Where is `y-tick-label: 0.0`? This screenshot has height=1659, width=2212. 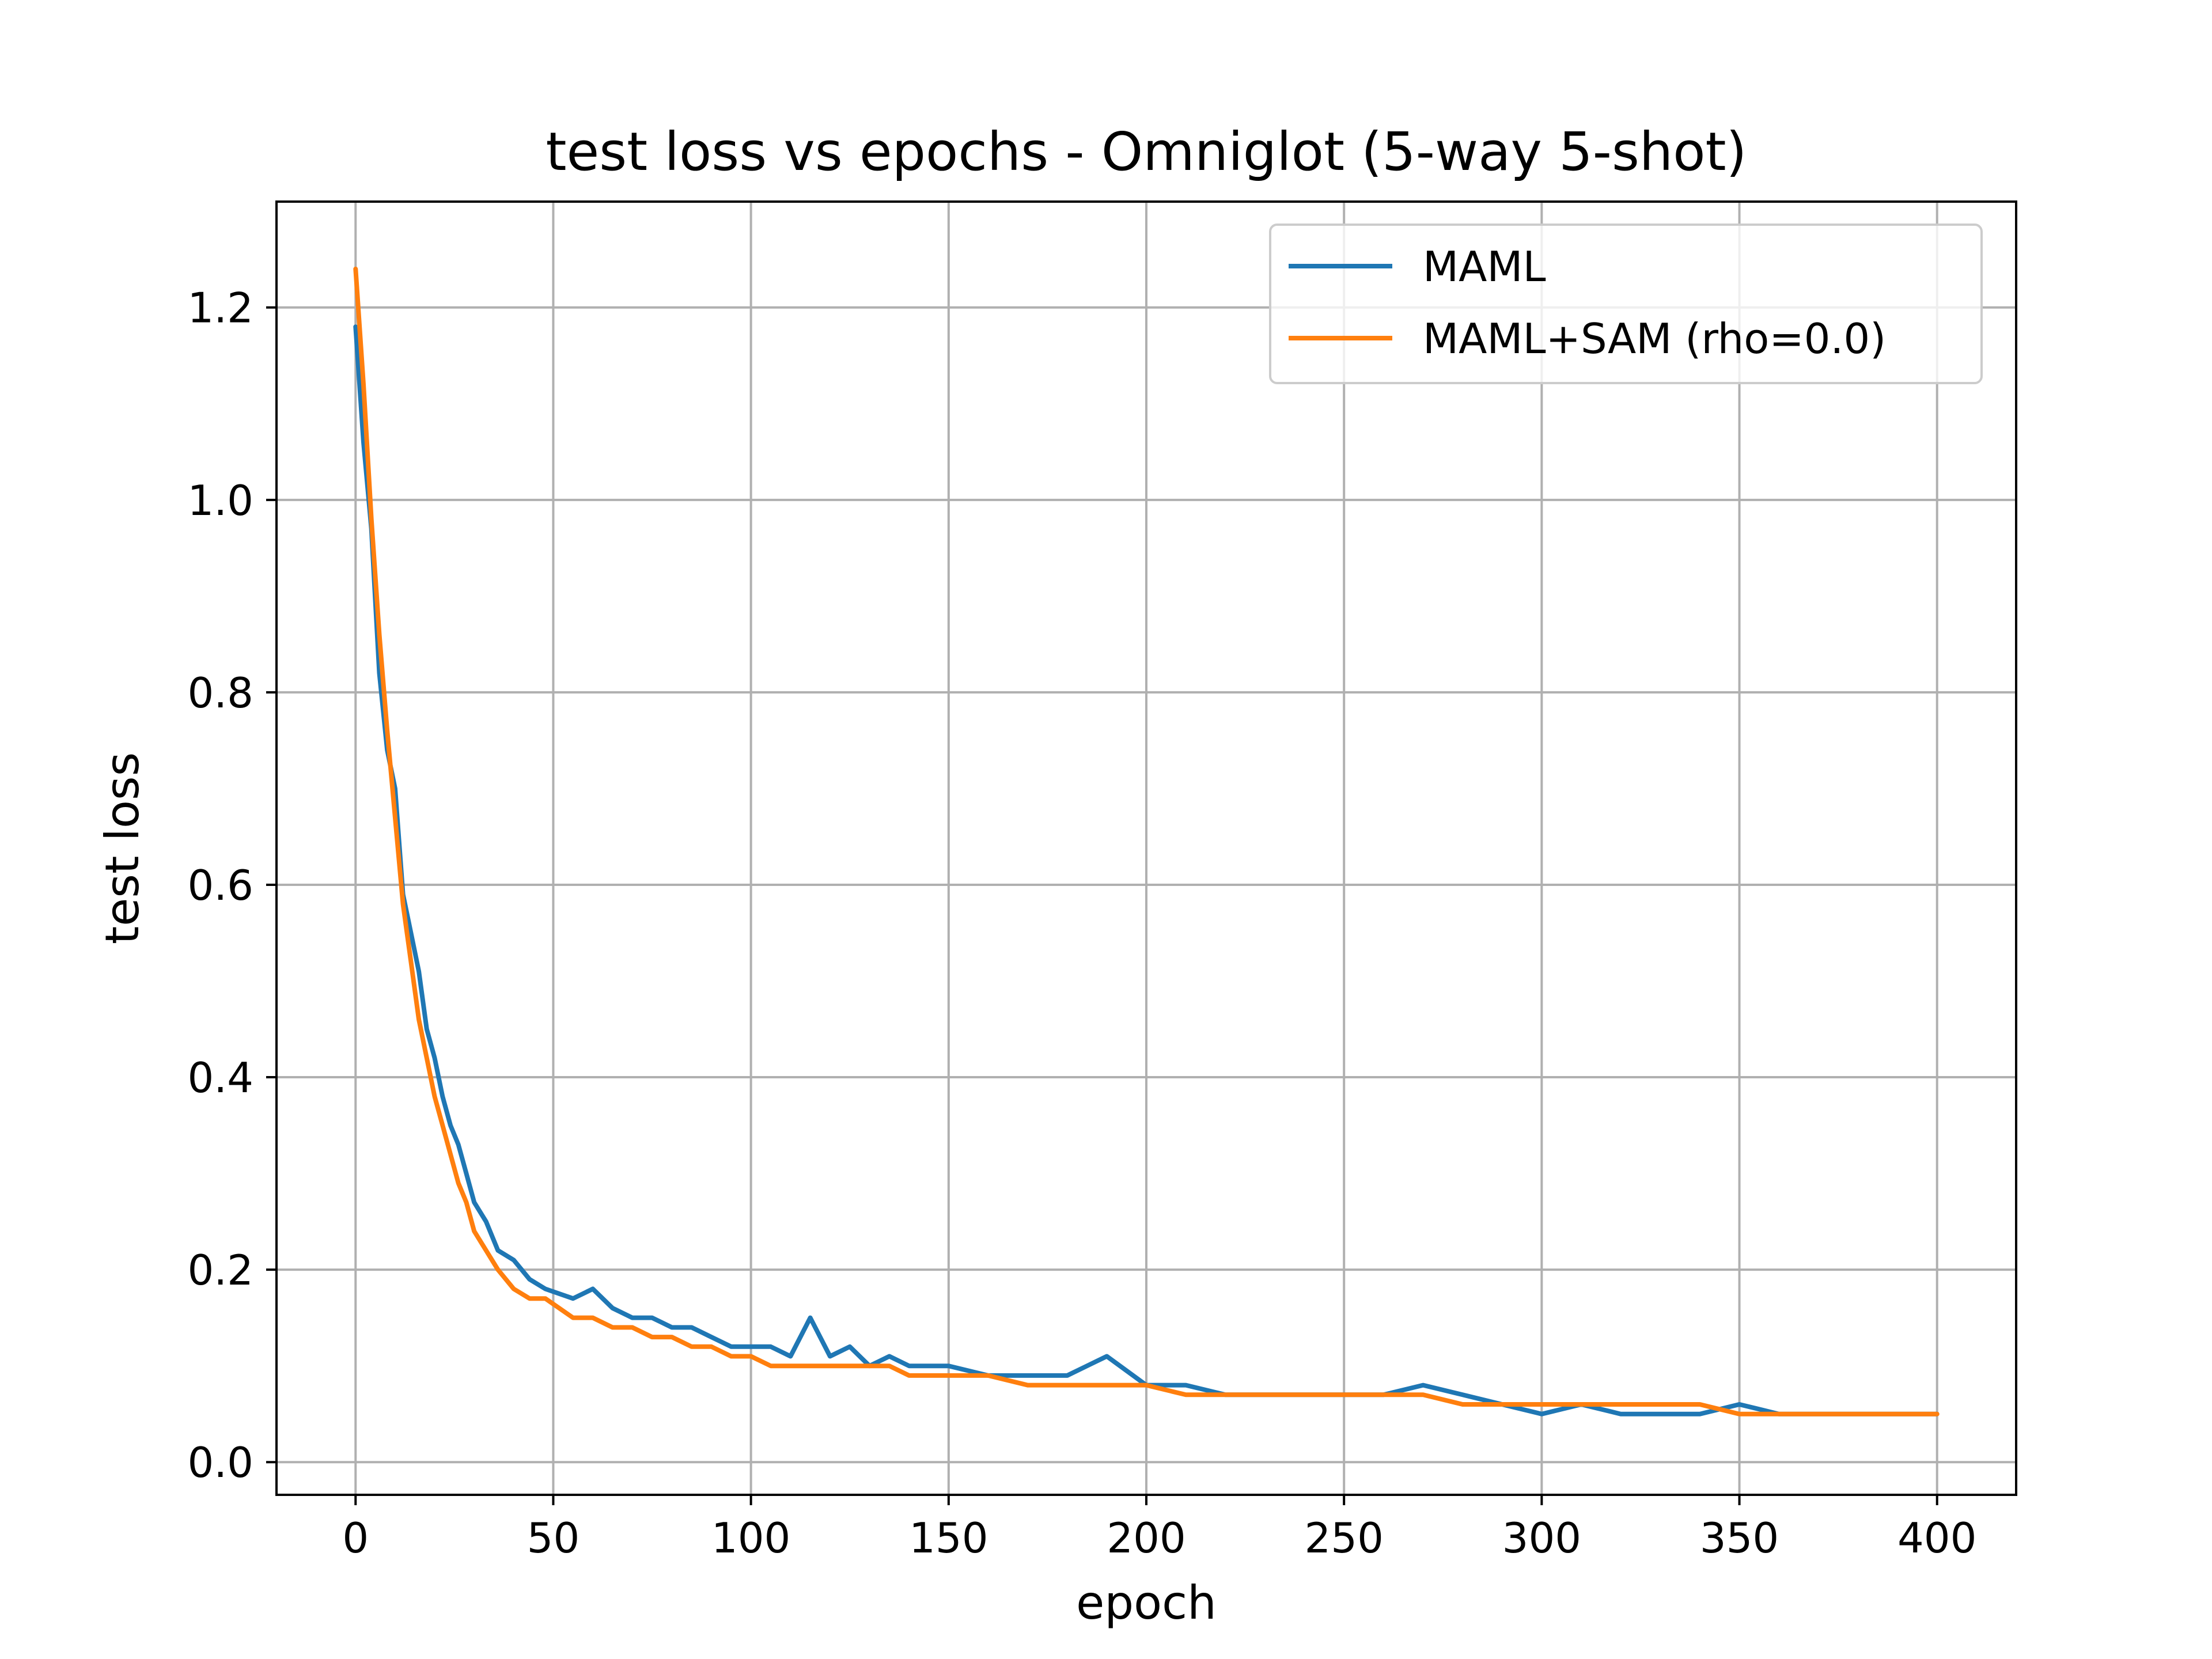
y-tick-label: 0.0 is located at coordinates (220, 1462).